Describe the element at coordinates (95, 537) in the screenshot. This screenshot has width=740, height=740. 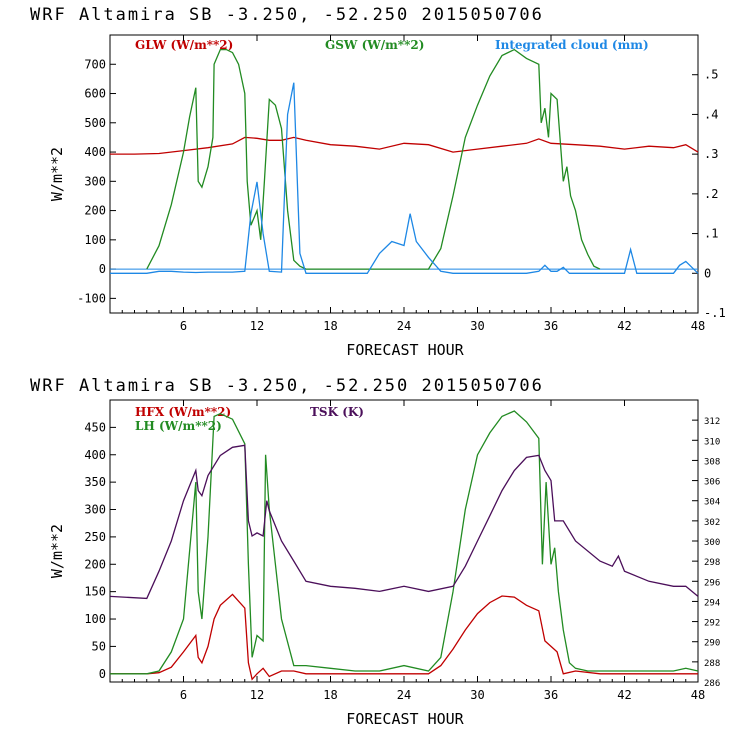
I see `y-tick-label: 250` at that location.